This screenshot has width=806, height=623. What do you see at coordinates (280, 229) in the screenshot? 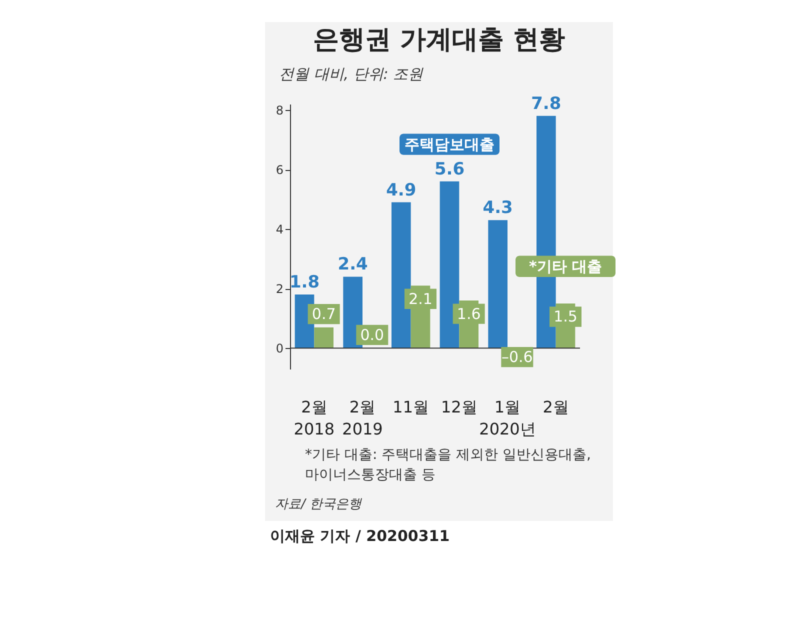
I see `y-tick-label: 4` at bounding box center [280, 229].